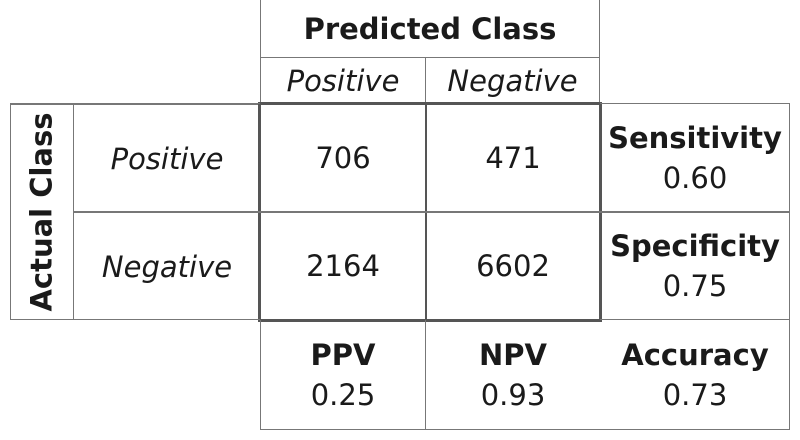 Image resolution: width=800 pixels, height=440 pixels. What do you see at coordinates (513, 375) in the screenshot?
I see `npv-cell: NPV 0.93` at bounding box center [513, 375].